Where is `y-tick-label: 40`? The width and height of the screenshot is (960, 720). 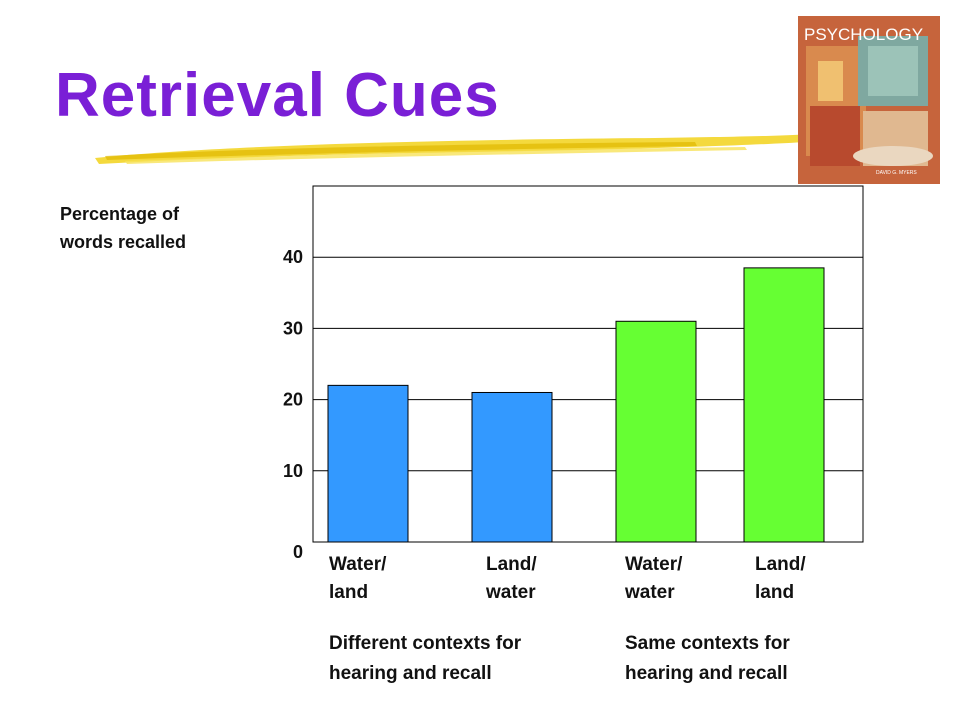
y-tick-label: 40 is located at coordinates (293, 257).